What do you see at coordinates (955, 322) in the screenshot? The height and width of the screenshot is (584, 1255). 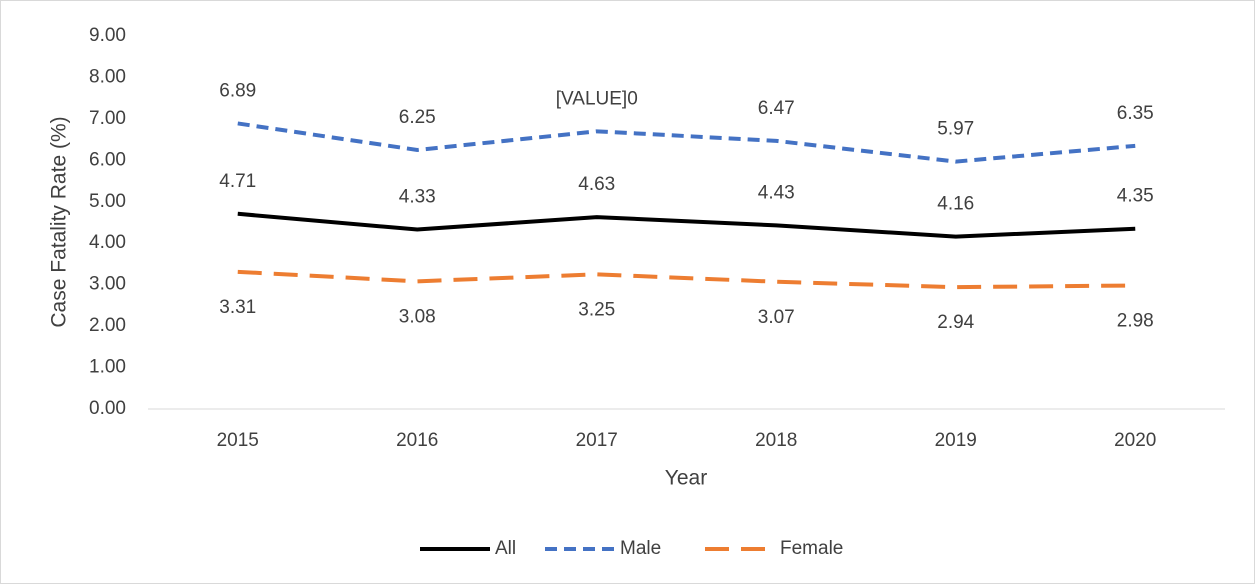 I see `data-label: 2.94` at bounding box center [955, 322].